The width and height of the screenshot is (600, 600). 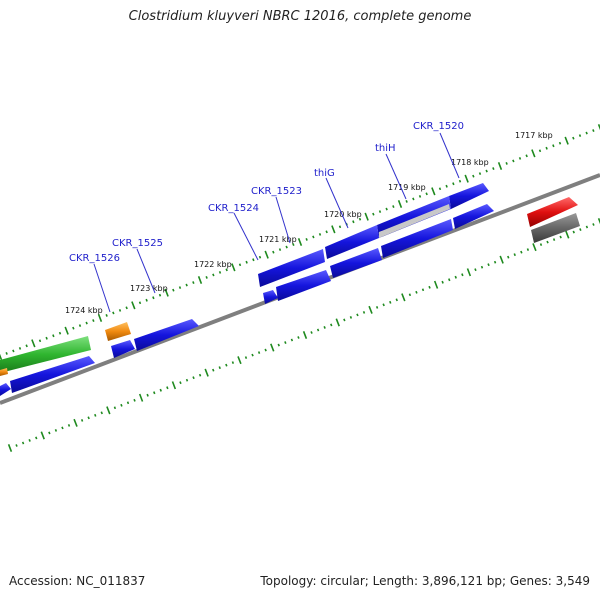 I want to click on gene-thih-rev-arrow, so click(x=417, y=238).